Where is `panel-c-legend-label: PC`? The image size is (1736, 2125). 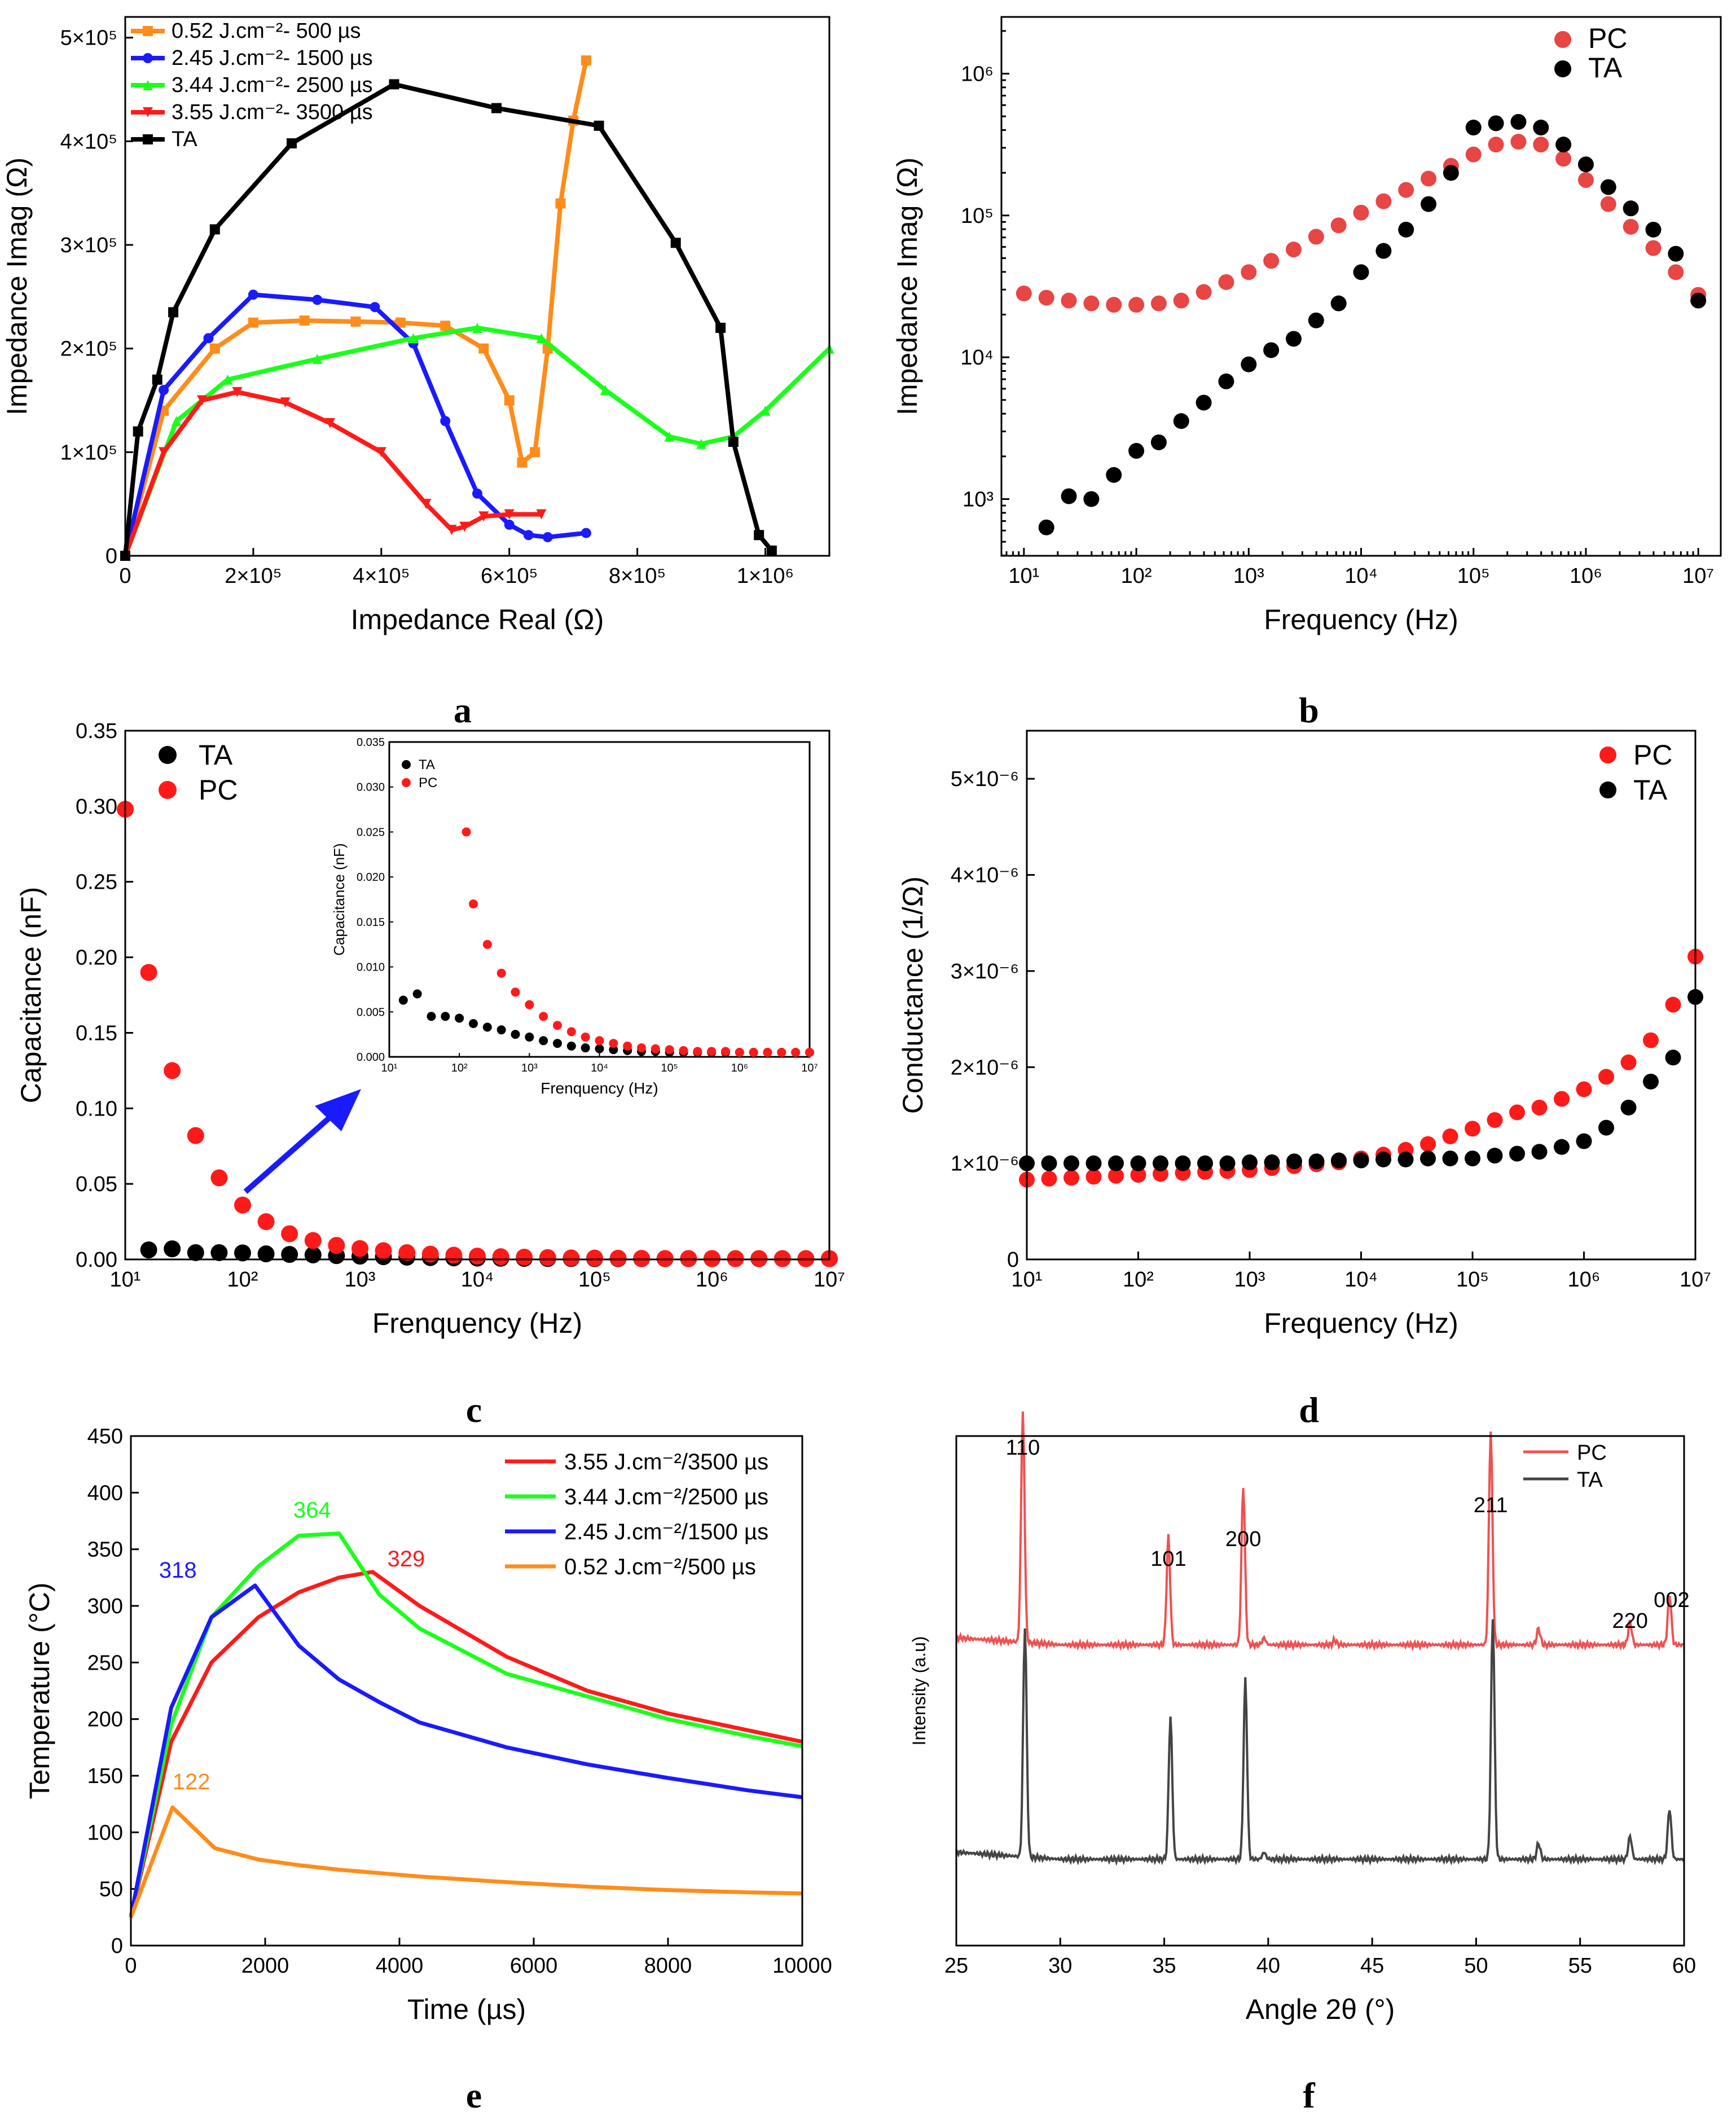 panel-c-legend-label: PC is located at coordinates (218, 790).